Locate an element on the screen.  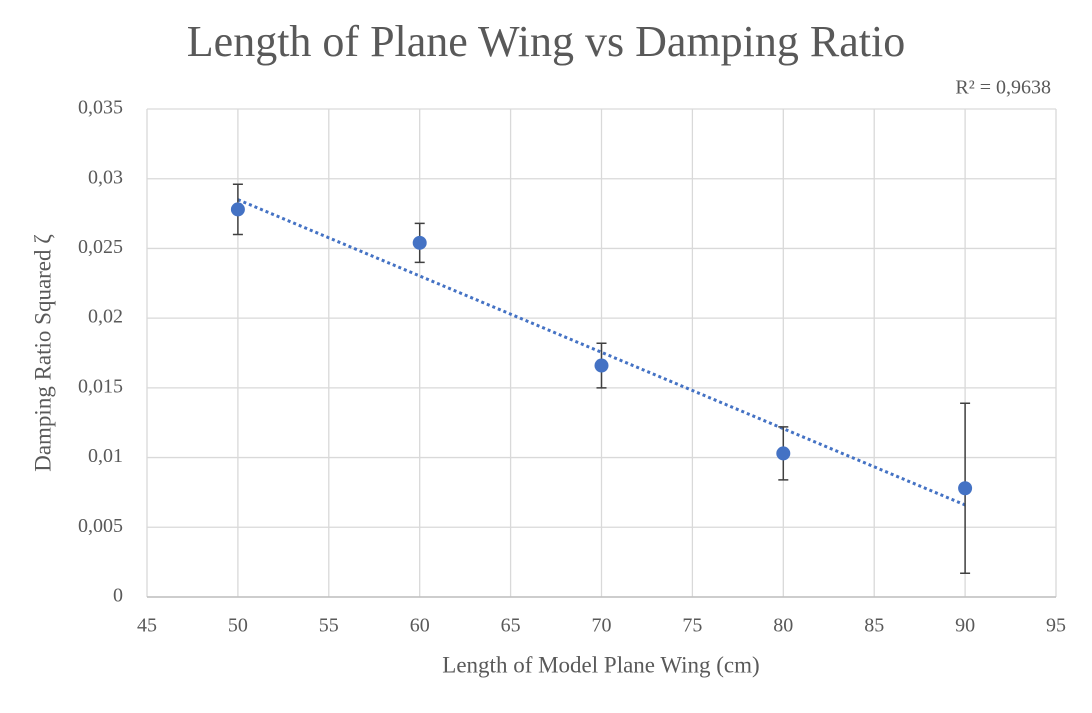
y-tick-label: 0,025 is located at coordinates (100, 247).